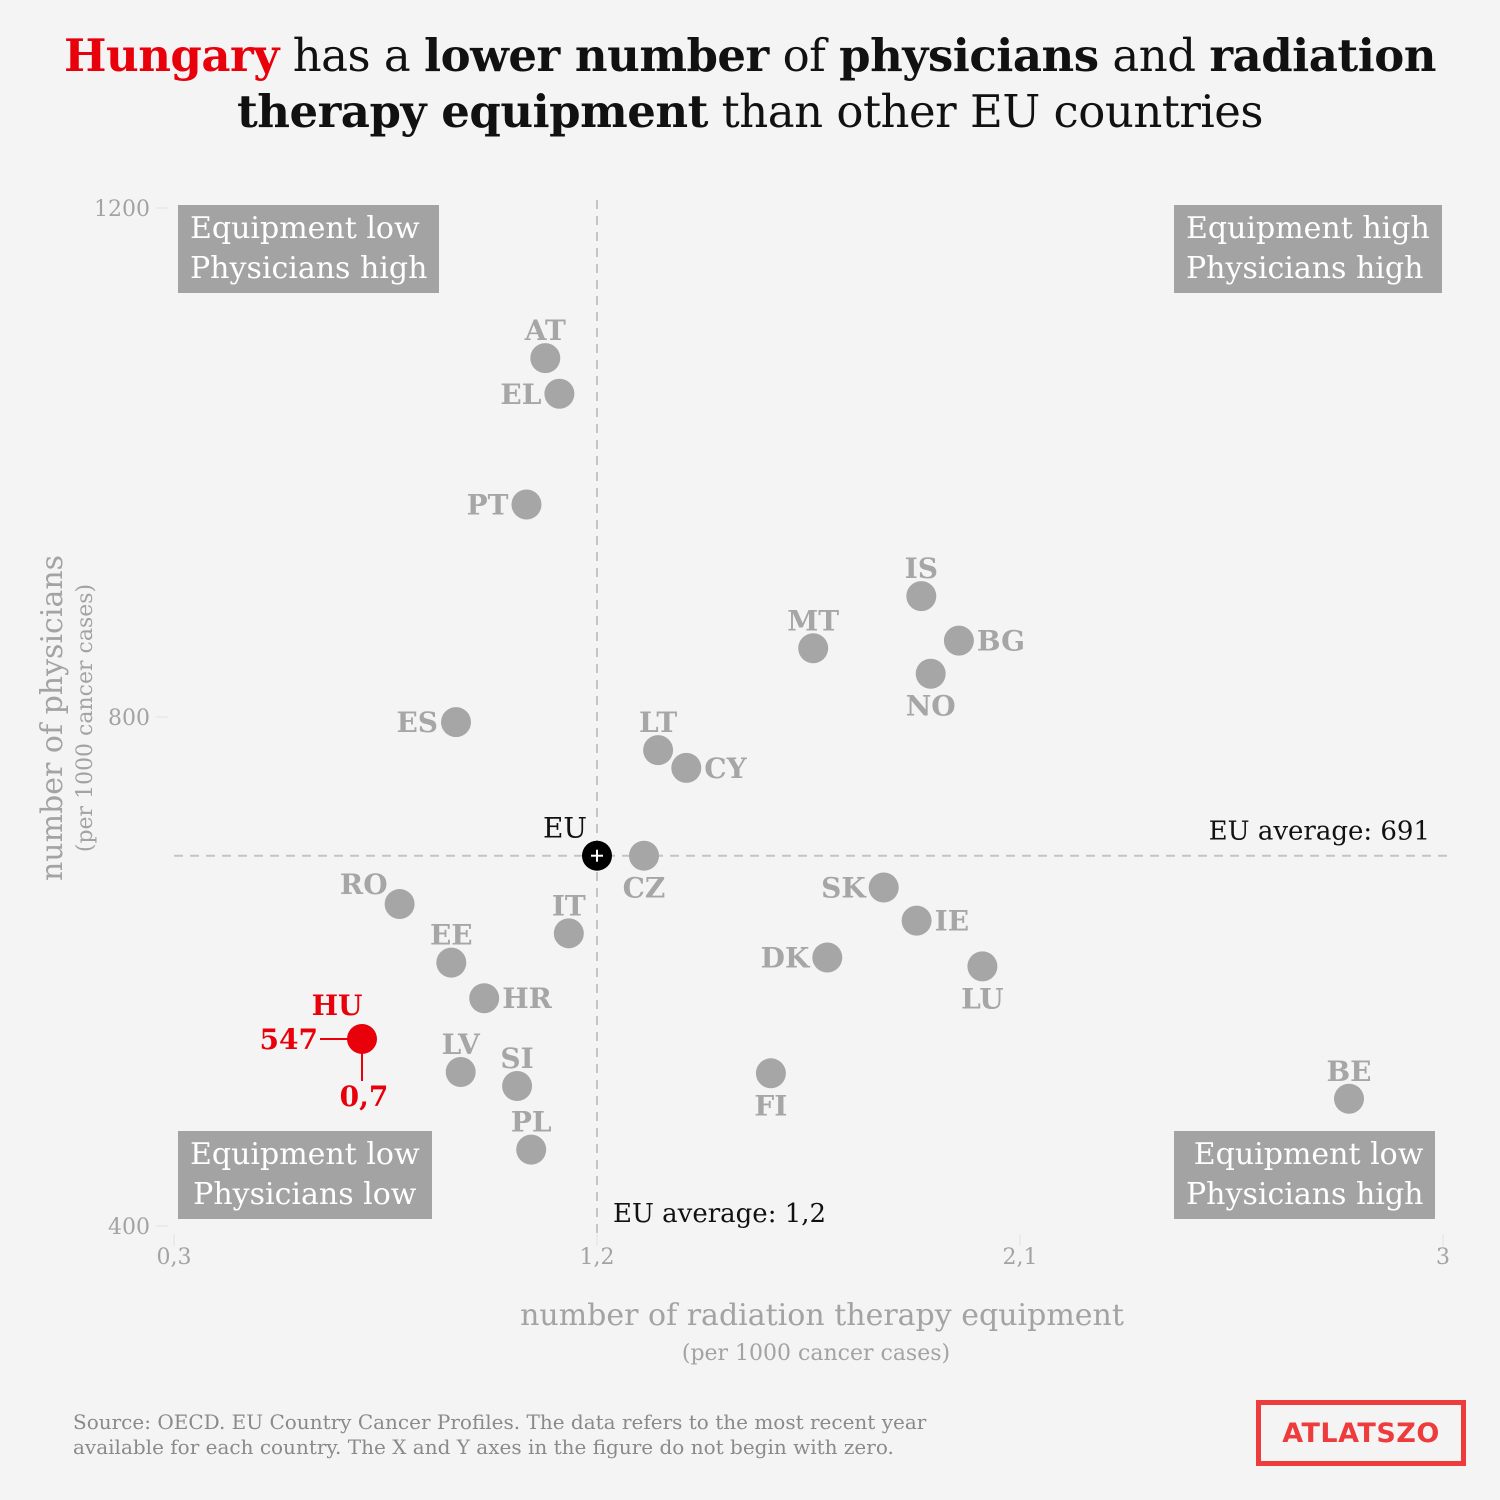  What do you see at coordinates (952, 921) in the screenshot?
I see `data-point-label: IE` at bounding box center [952, 921].